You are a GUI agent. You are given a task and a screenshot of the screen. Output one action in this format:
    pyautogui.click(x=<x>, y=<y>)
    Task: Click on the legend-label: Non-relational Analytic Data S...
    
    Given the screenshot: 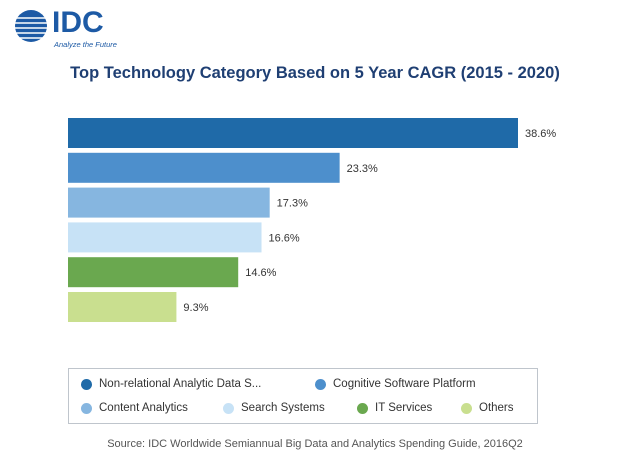 What is the action you would take?
    pyautogui.click(x=180, y=384)
    